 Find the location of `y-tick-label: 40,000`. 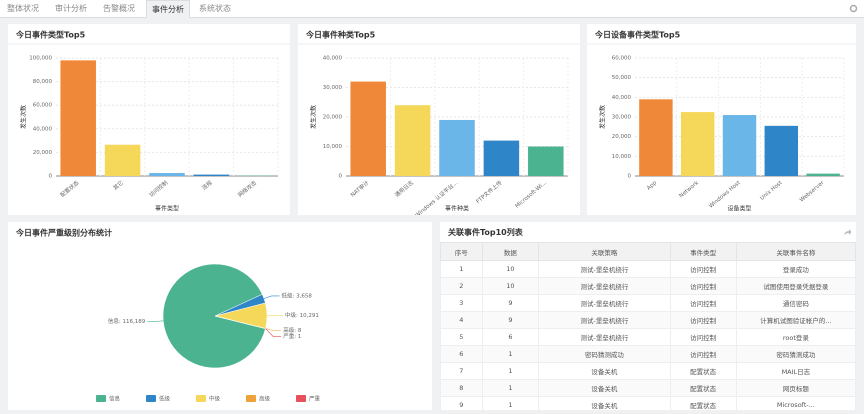

y-tick-label: 40,000 is located at coordinates (333, 59).